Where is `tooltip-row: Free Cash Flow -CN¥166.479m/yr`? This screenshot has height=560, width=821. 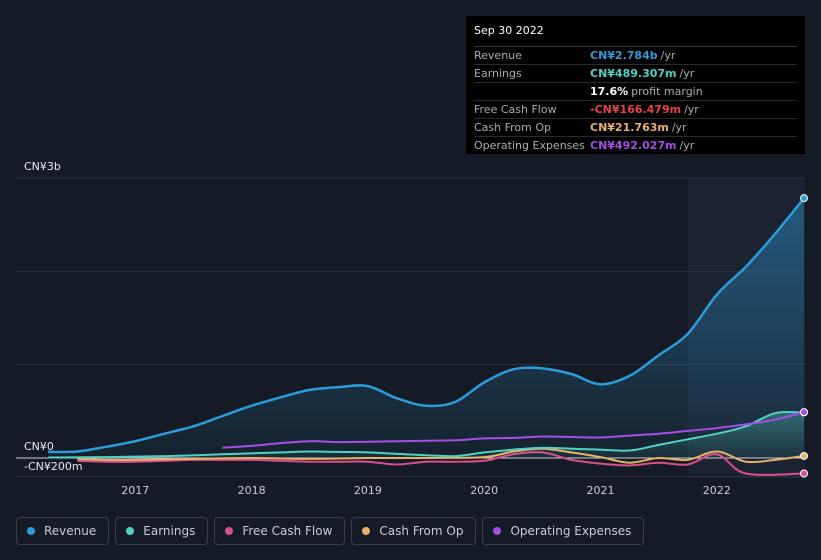
tooltip-row: Free Cash Flow -CN¥166.479m/yr is located at coordinates (635, 110).